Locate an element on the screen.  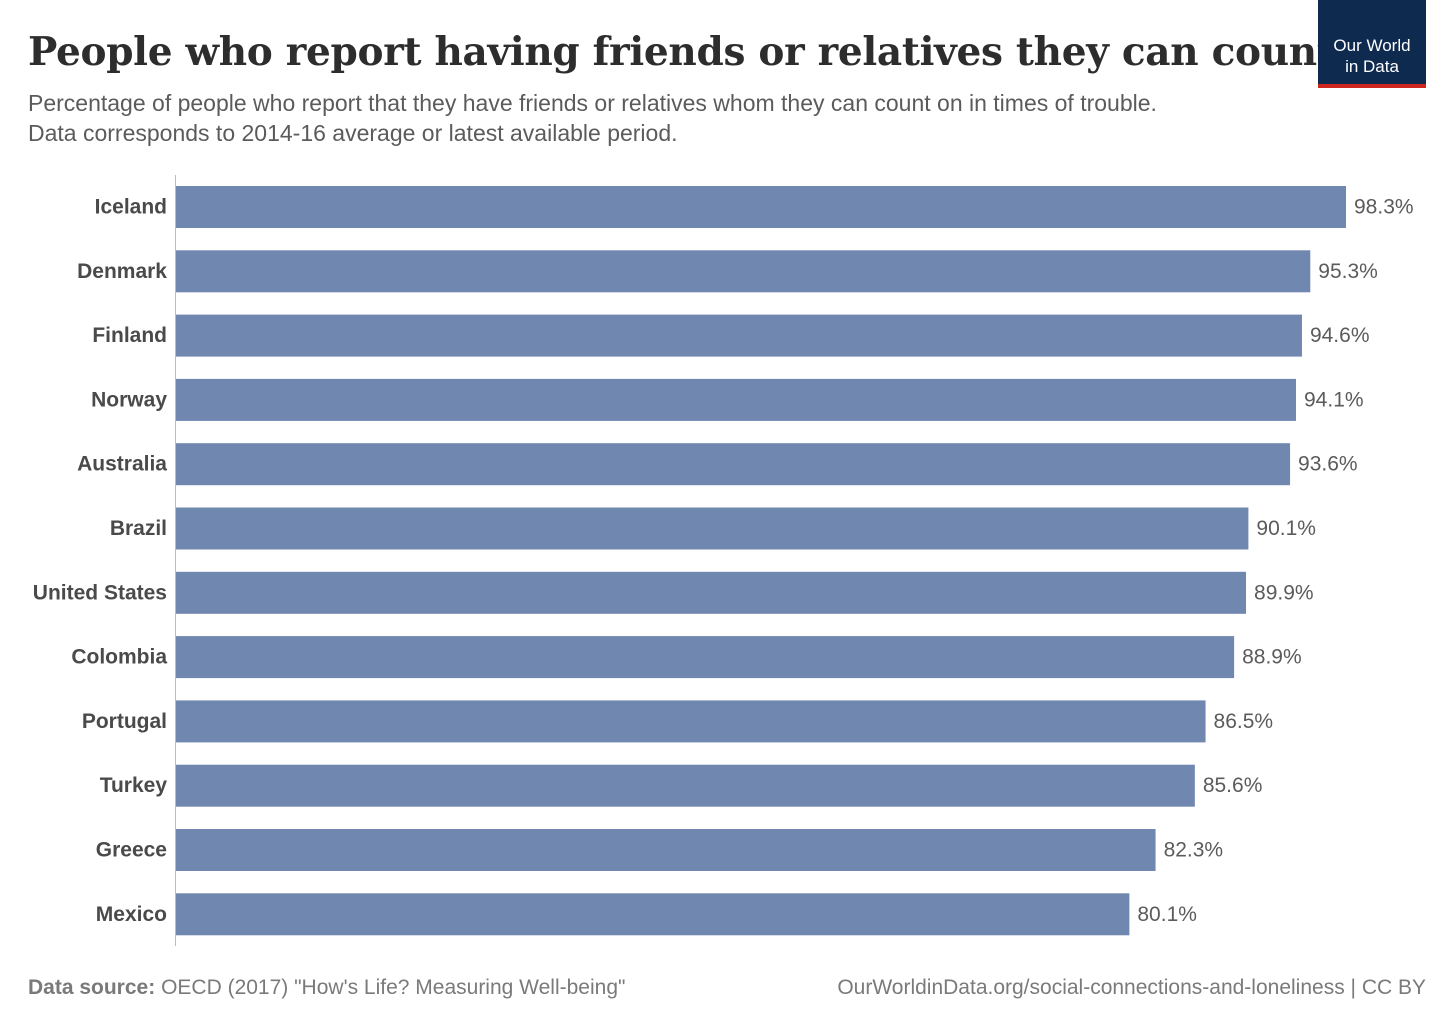
logo-line-1: Our World is located at coordinates (1372, 45).